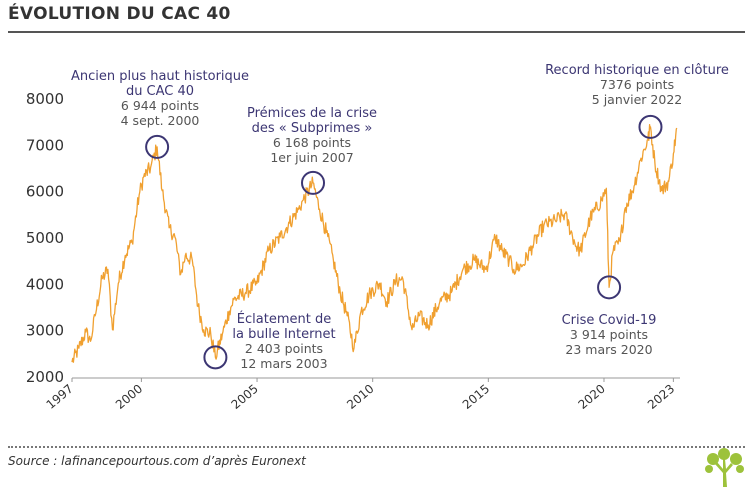 This screenshot has width=755, height=494. I want to click on page-title: ÉVOLUTION DU CAC 40, so click(119, 14).